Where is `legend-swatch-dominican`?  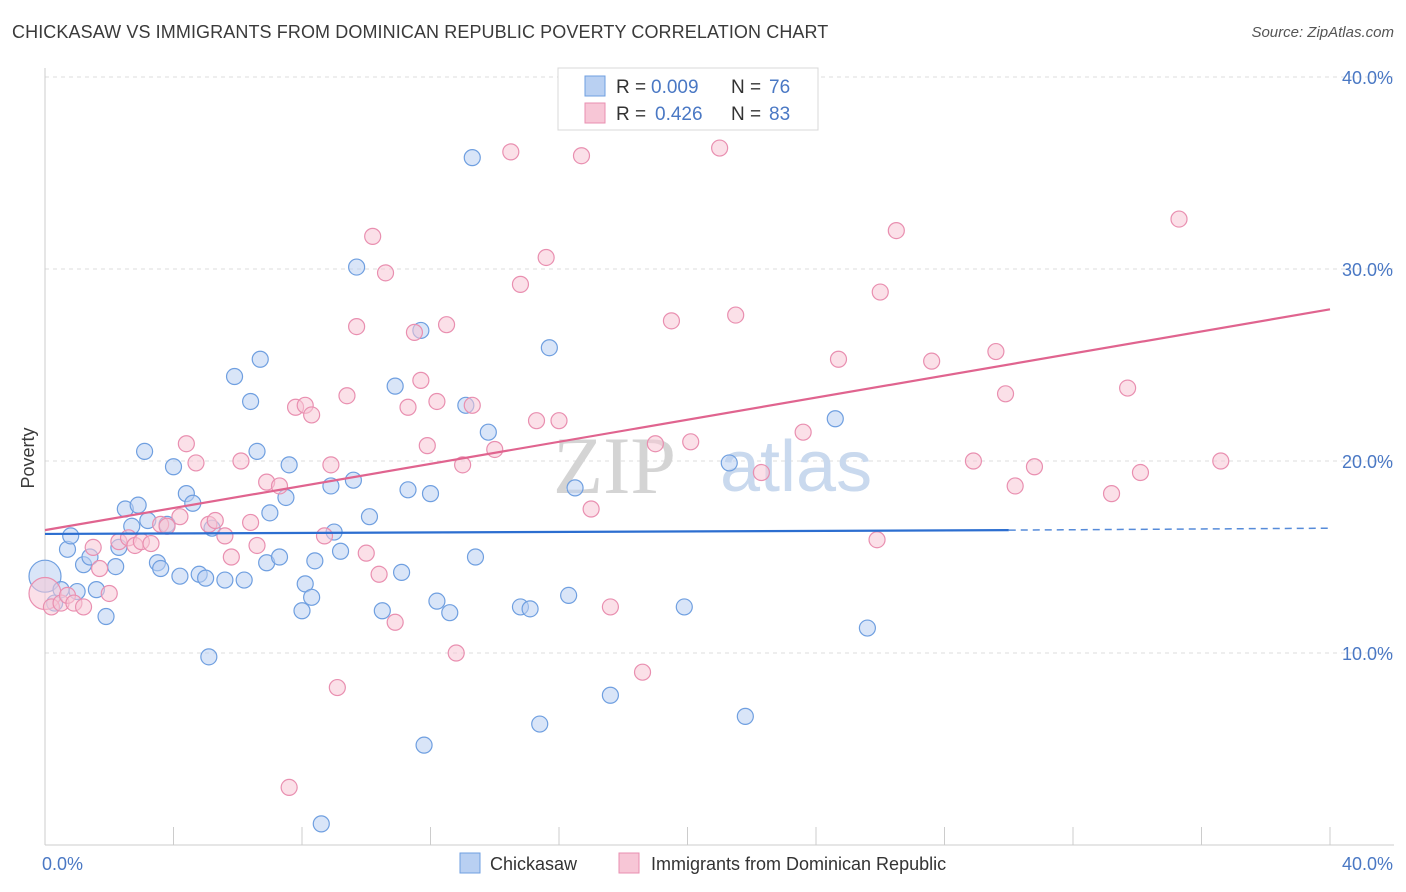
legend-swatch-dominican is located at coordinates (595, 113).